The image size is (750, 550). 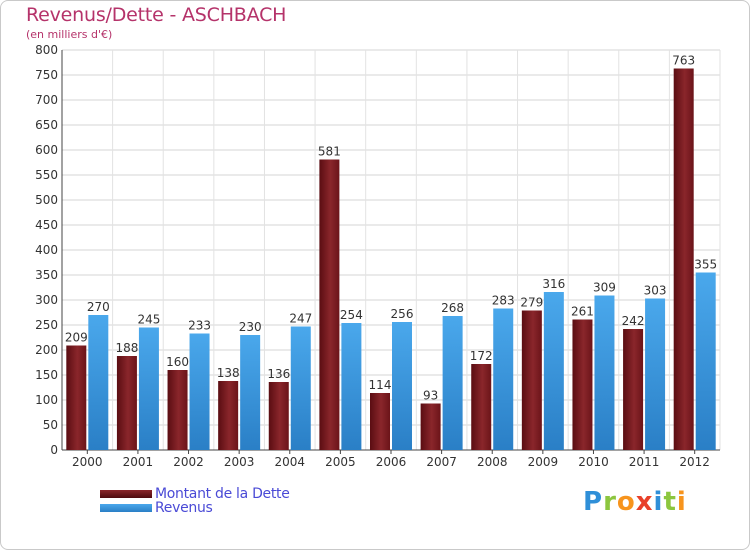 I want to click on data-label-debt-2006: 114, so click(x=380, y=385).